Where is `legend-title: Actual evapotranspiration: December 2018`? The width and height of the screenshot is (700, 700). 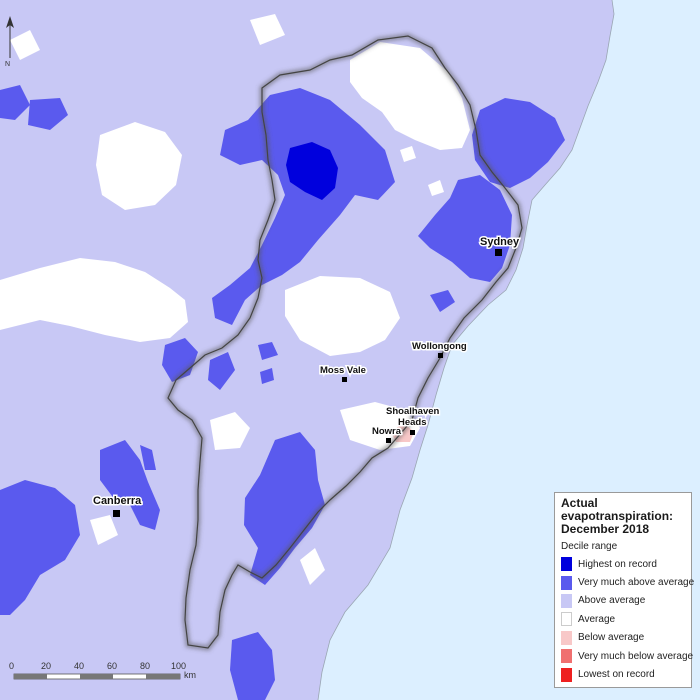
legend-title: Actual evapotranspiration: December 2018 is located at coordinates (623, 516).